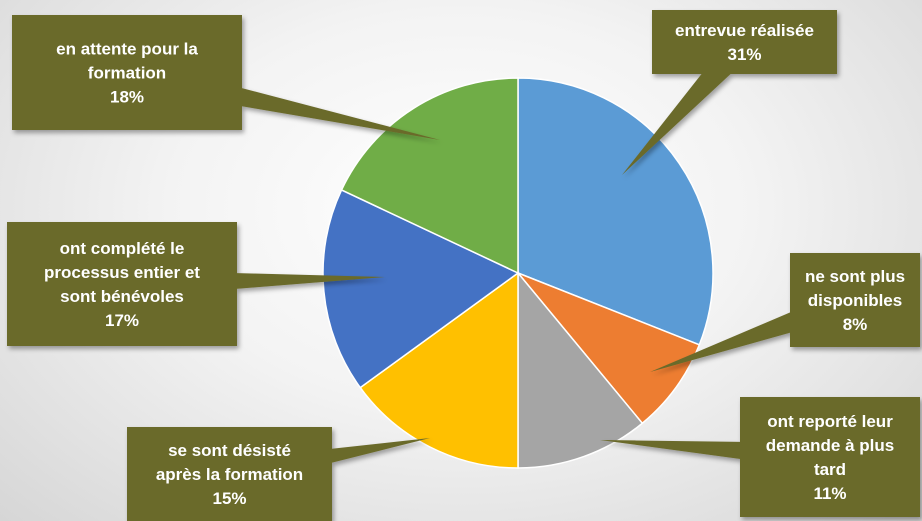 This screenshot has width=922, height=521. Describe the element at coordinates (122, 248) in the screenshot. I see `data-label-category: ont complété le` at that location.